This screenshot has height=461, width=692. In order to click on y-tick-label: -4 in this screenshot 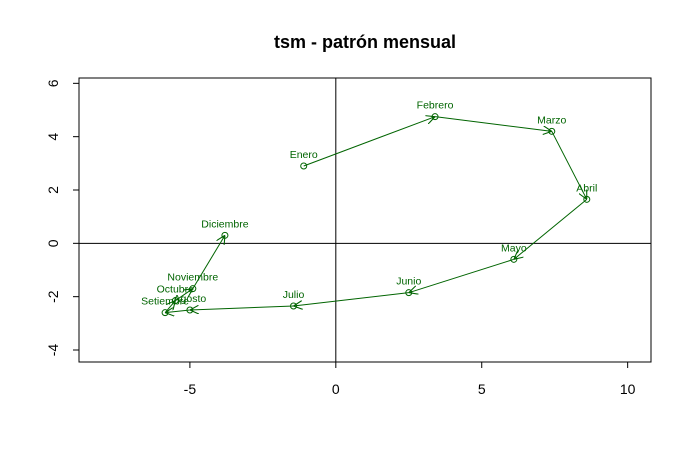, I will do `click(53, 350)`.